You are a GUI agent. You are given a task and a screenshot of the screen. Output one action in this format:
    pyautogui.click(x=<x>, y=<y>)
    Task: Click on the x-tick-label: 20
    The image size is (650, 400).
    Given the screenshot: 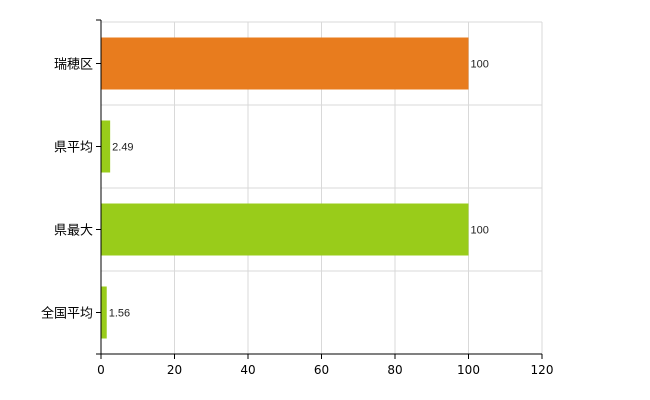 What is the action you would take?
    pyautogui.click(x=174, y=370)
    